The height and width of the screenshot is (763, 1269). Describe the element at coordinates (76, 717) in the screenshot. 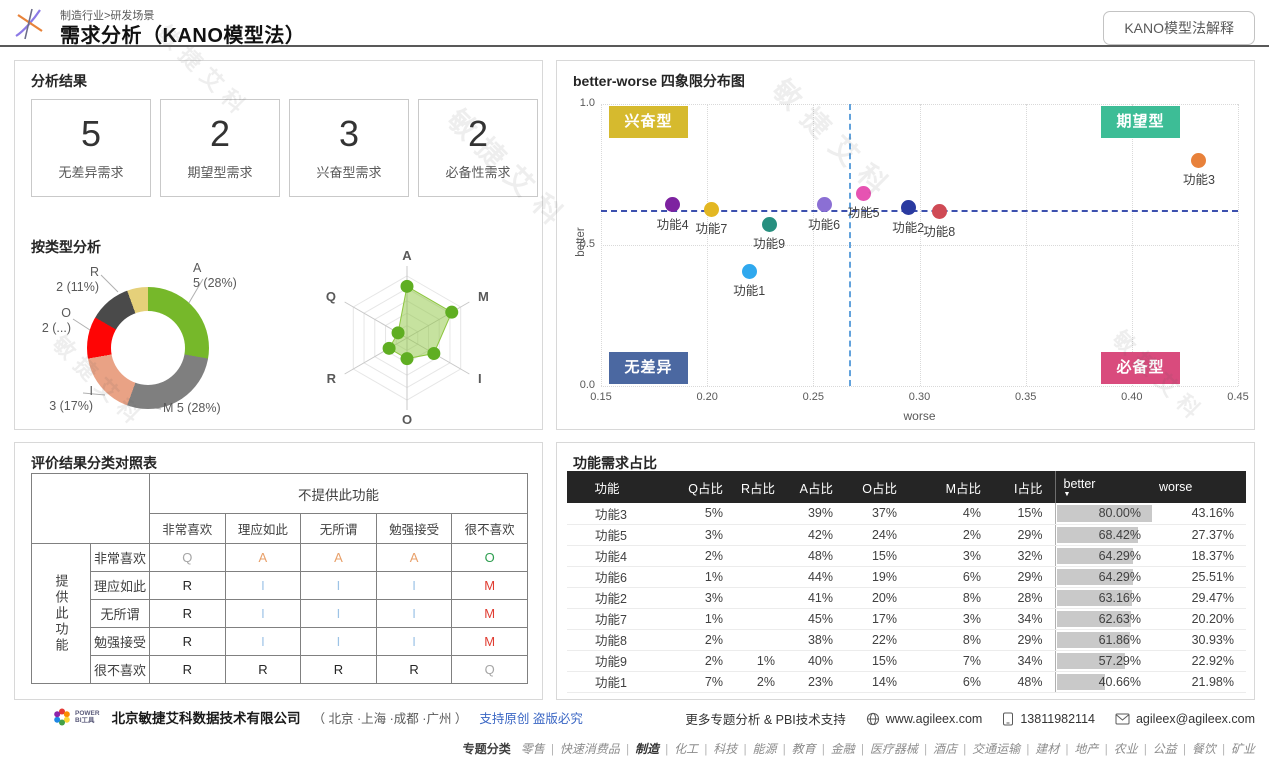

I see `powerbi-logo: POWER BI工具` at that location.